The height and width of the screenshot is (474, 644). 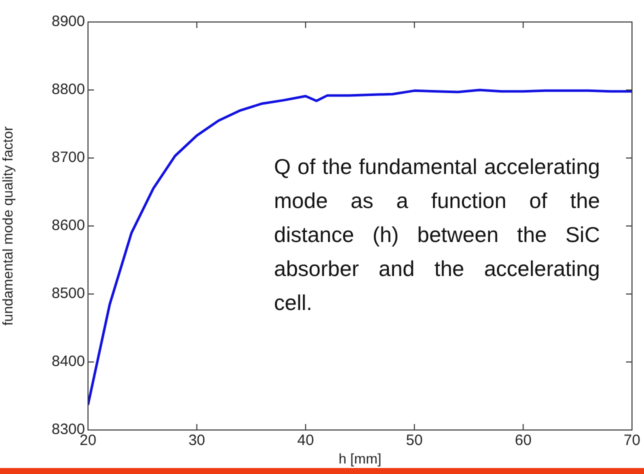 What do you see at coordinates (68, 361) in the screenshot?
I see `y-tick-label: 8400` at bounding box center [68, 361].